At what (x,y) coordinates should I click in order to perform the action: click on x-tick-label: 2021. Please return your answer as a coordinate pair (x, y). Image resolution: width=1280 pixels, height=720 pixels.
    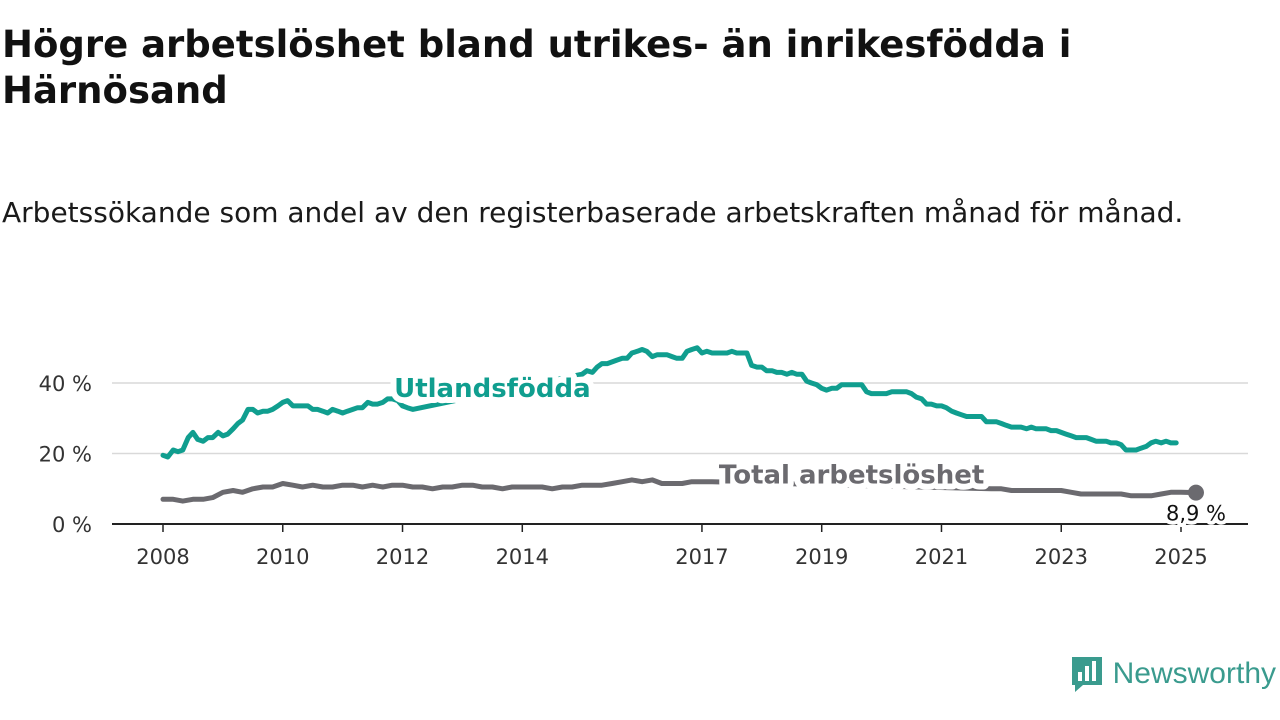
    Looking at the image, I should click on (941, 557).